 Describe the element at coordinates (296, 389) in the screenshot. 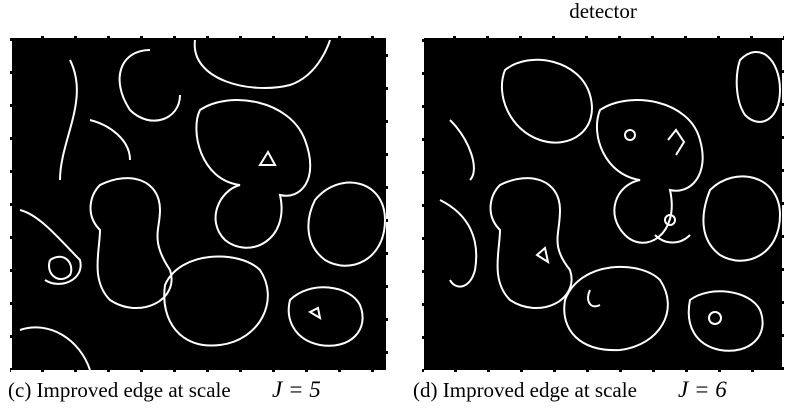

I see `caption-c-math: J = 5` at that location.